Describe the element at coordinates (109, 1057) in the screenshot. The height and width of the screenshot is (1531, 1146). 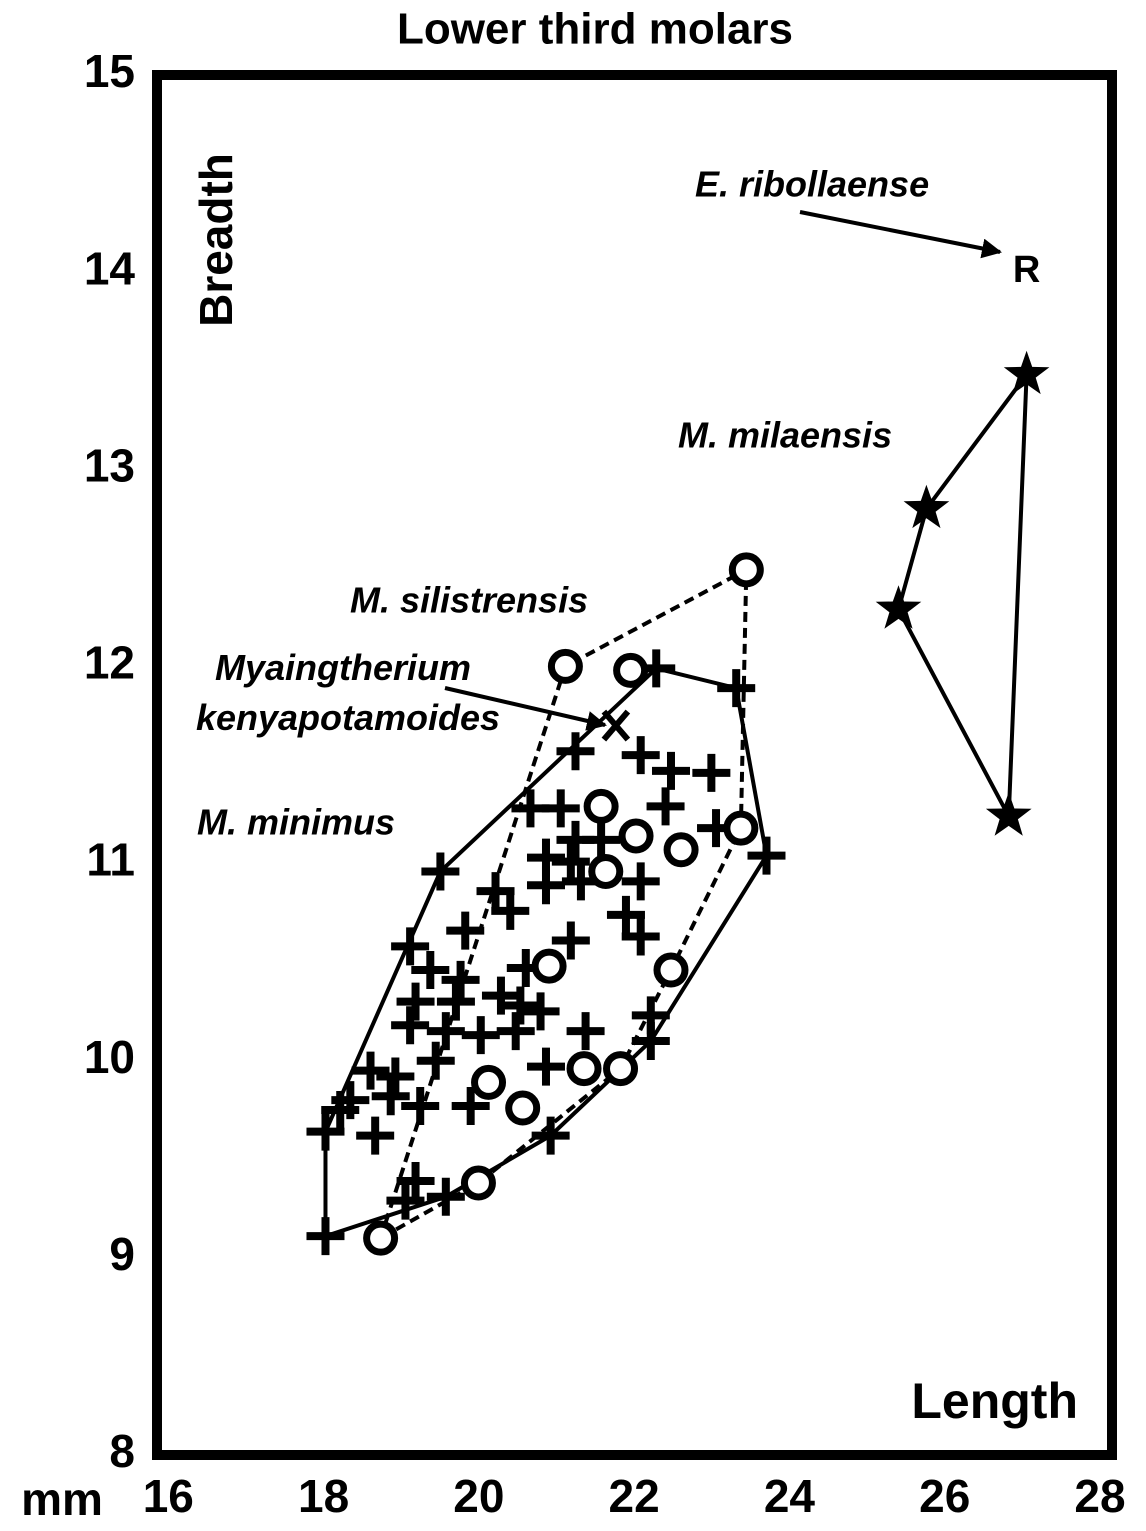
I see `y-tick-label: 10` at that location.